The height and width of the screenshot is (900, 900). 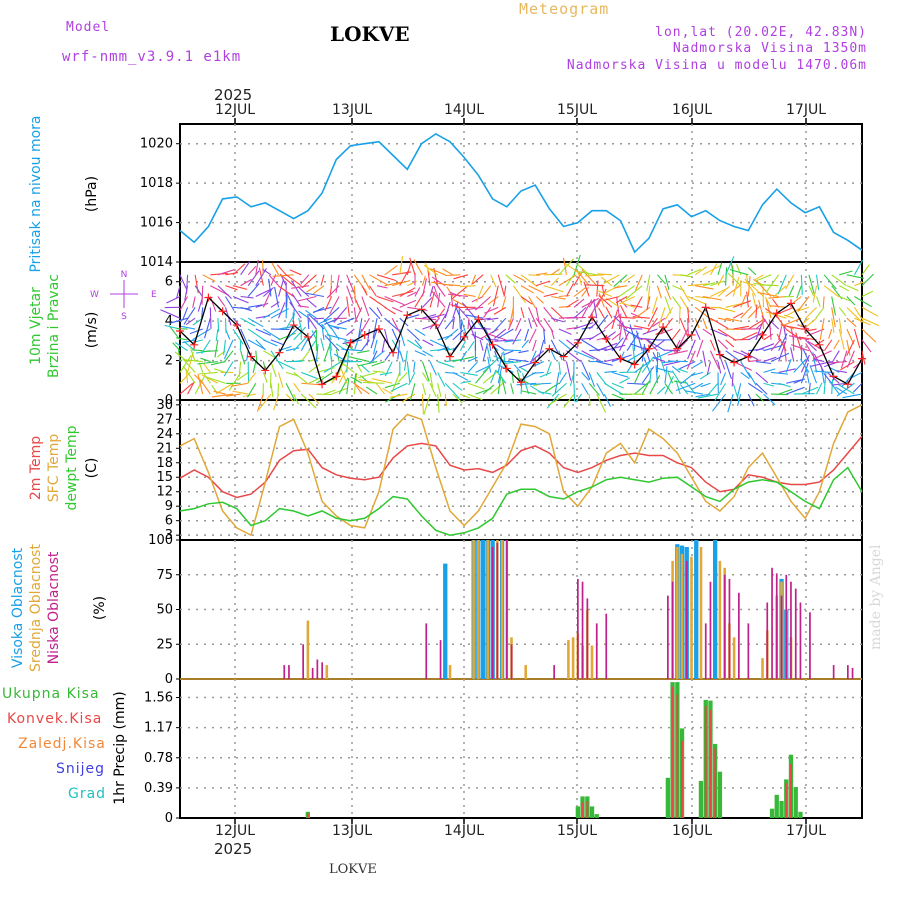 What do you see at coordinates (445, 621) in the screenshot?
I see `high-cloud-bar` at bounding box center [445, 621].